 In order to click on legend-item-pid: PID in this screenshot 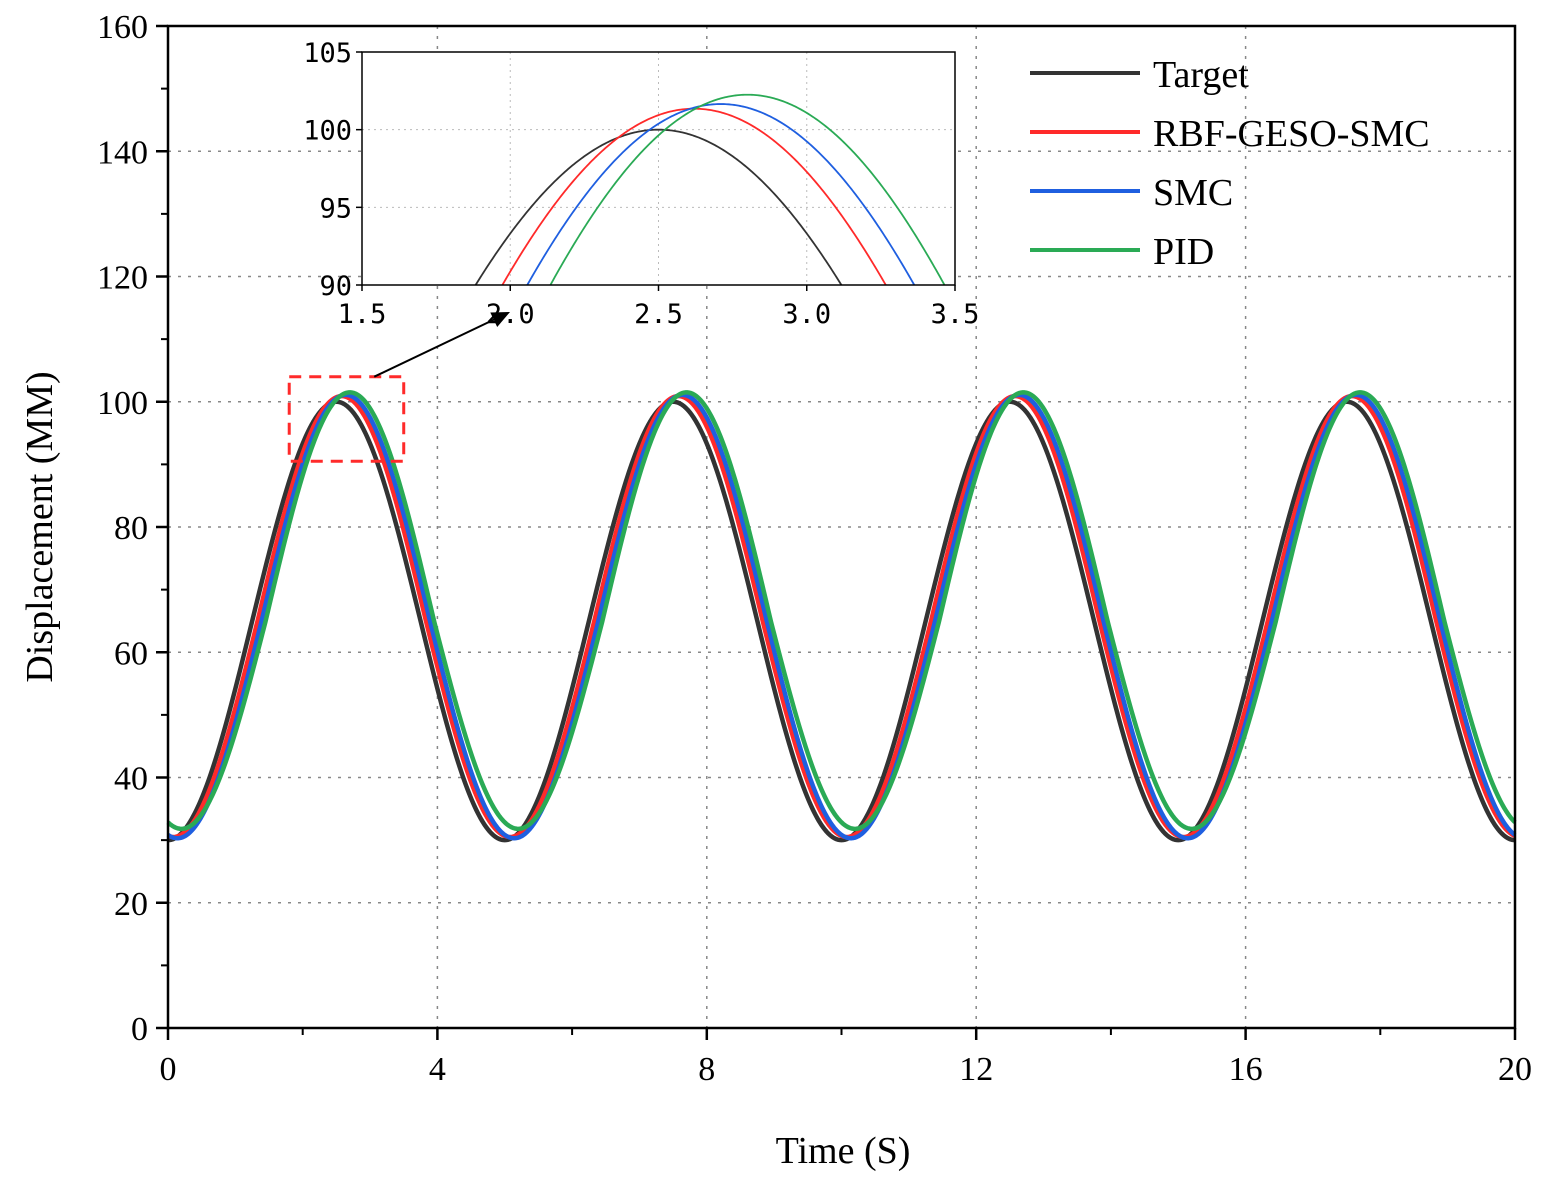, I will do `click(1122, 252)`.